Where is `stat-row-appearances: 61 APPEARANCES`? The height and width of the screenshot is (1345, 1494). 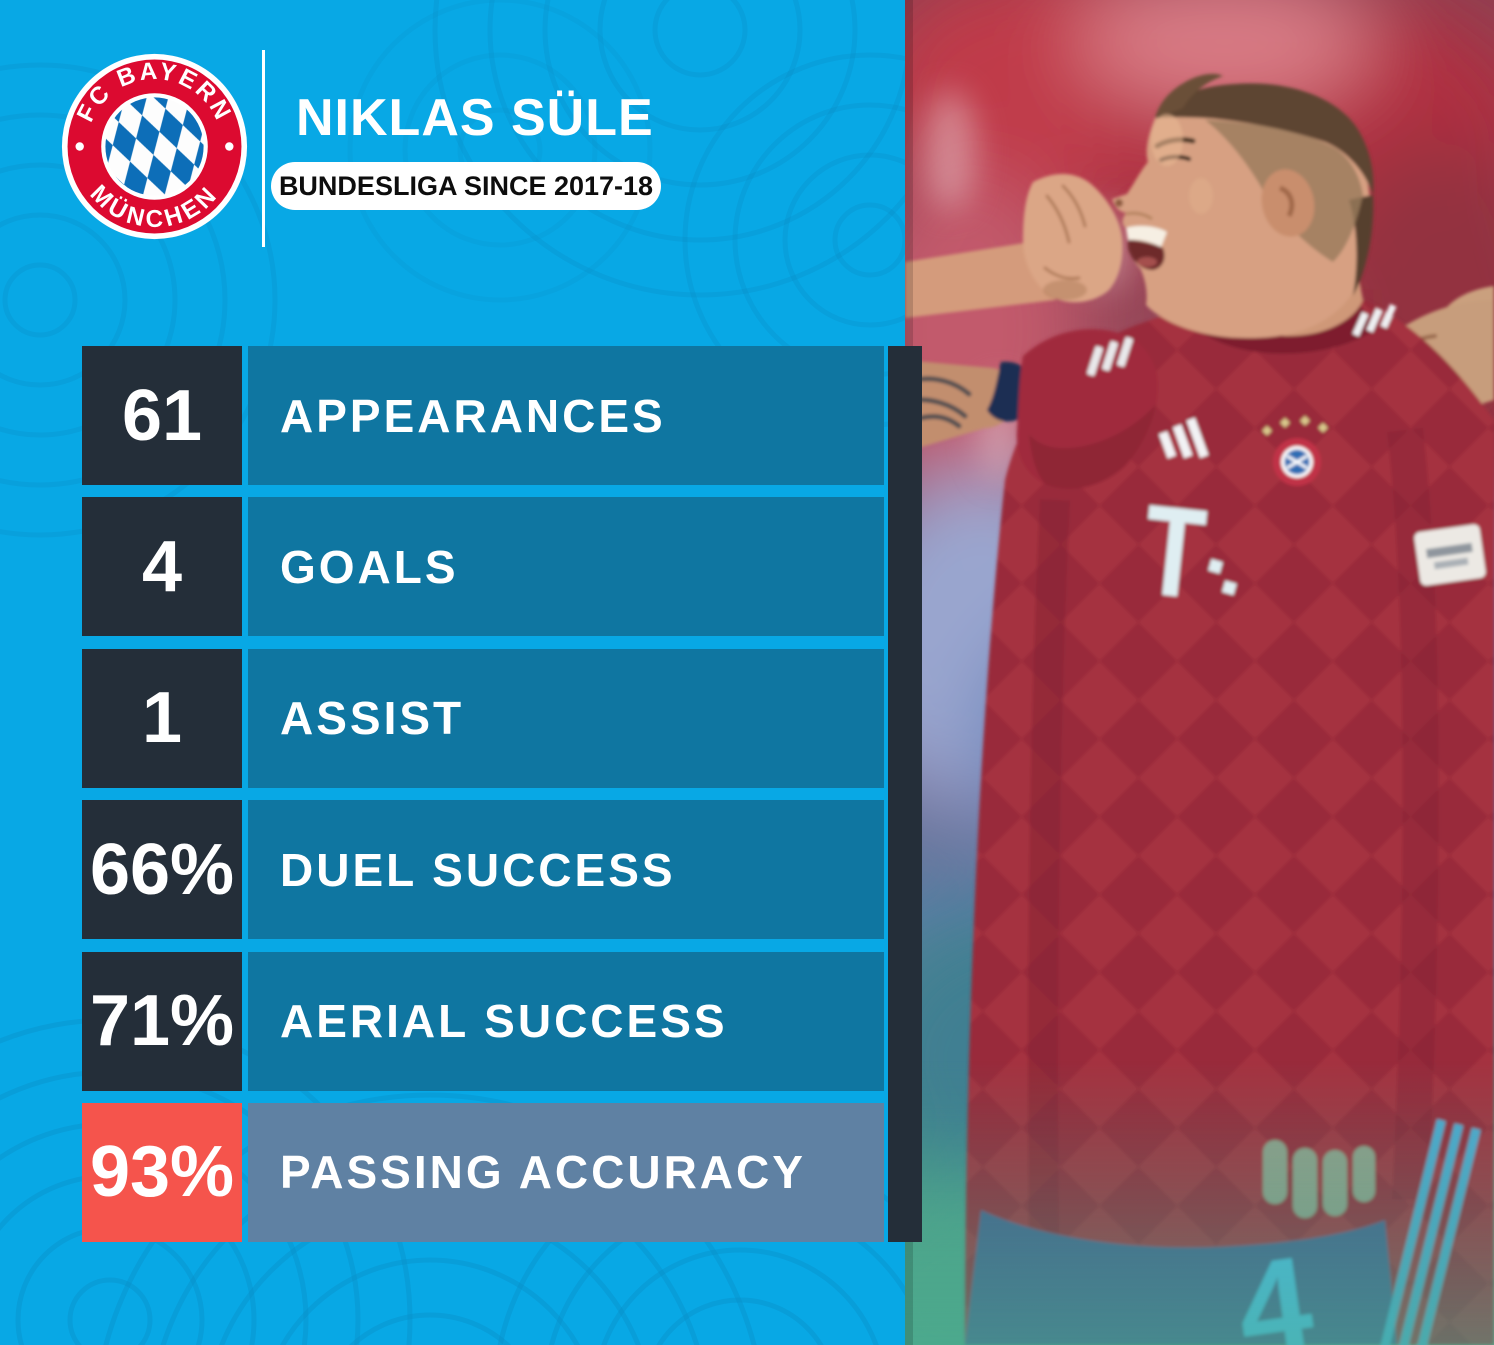 stat-row-appearances: 61 APPEARANCES is located at coordinates (483, 415).